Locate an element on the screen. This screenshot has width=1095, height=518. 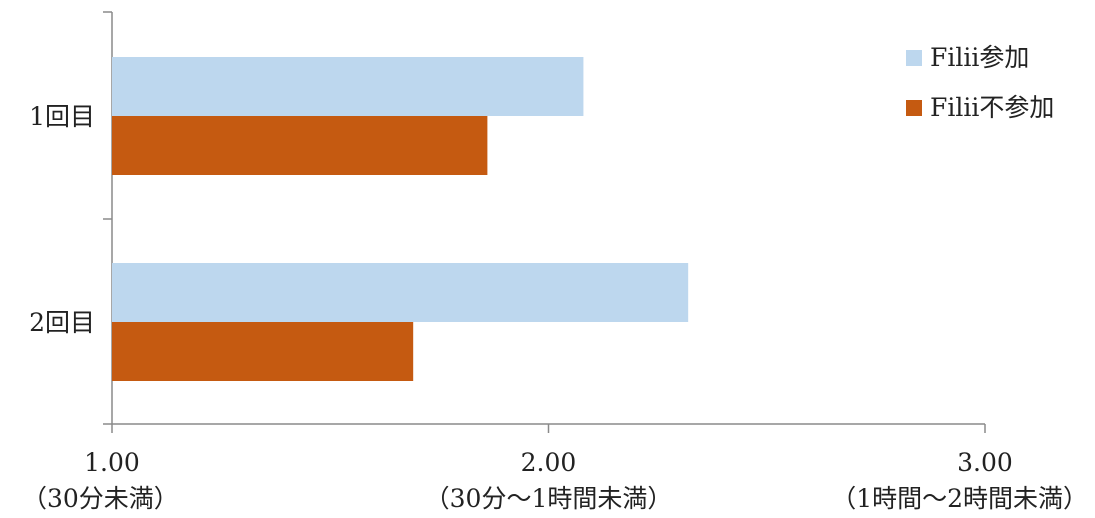
legend-label: Filii不参加 is located at coordinates (992, 107).